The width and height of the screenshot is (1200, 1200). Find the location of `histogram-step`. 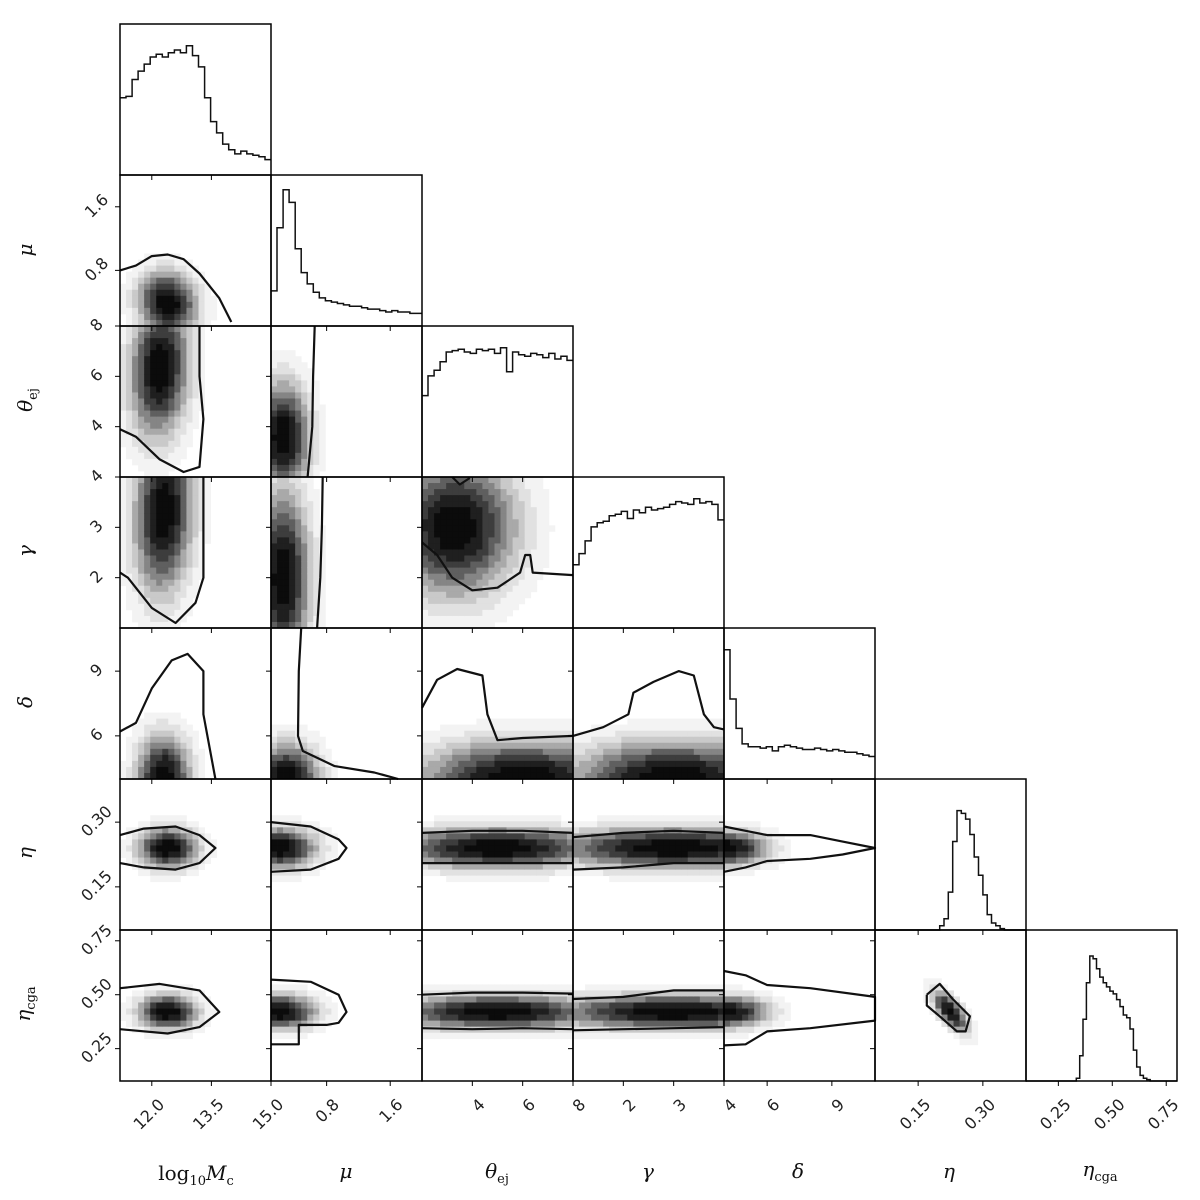

histogram-step is located at coordinates (648, 532).